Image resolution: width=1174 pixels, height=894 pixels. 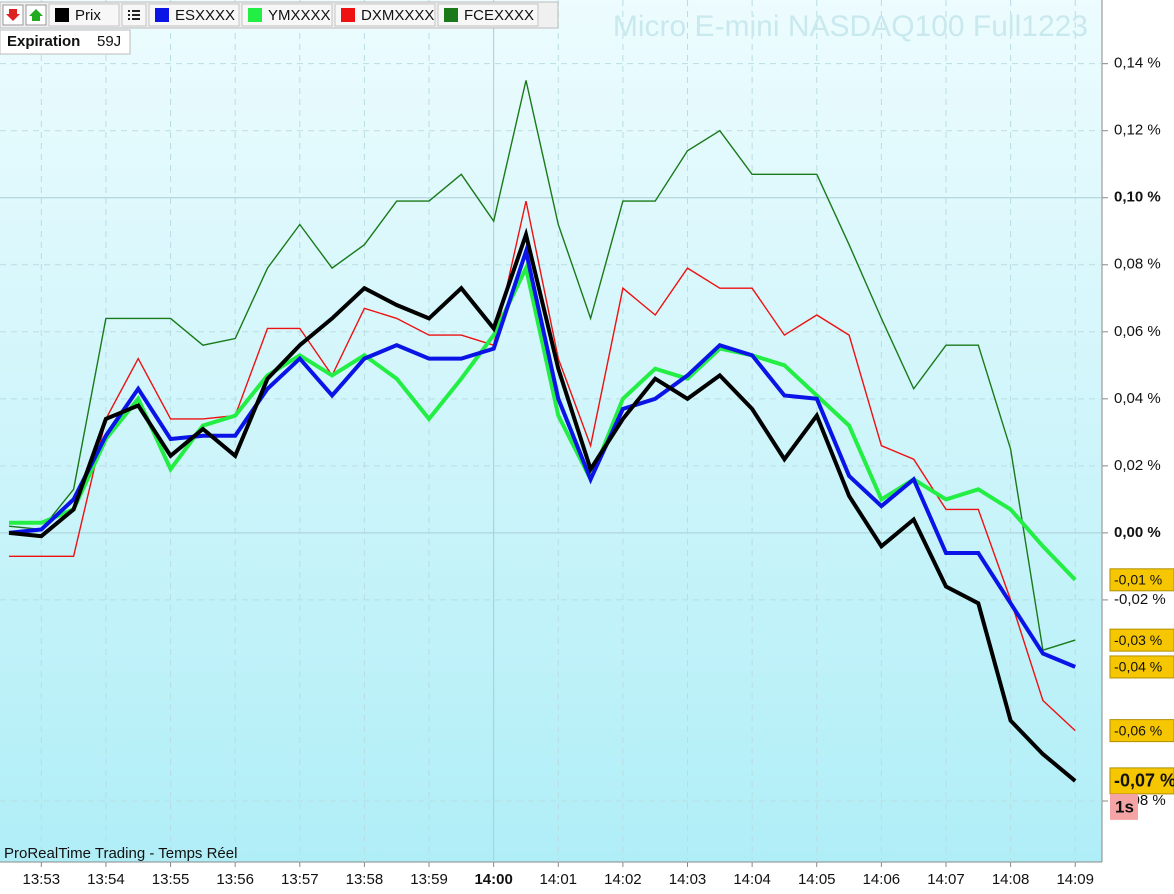 What do you see at coordinates (1137, 398) in the screenshot?
I see `y-tick-label: 0,04 %` at bounding box center [1137, 398].